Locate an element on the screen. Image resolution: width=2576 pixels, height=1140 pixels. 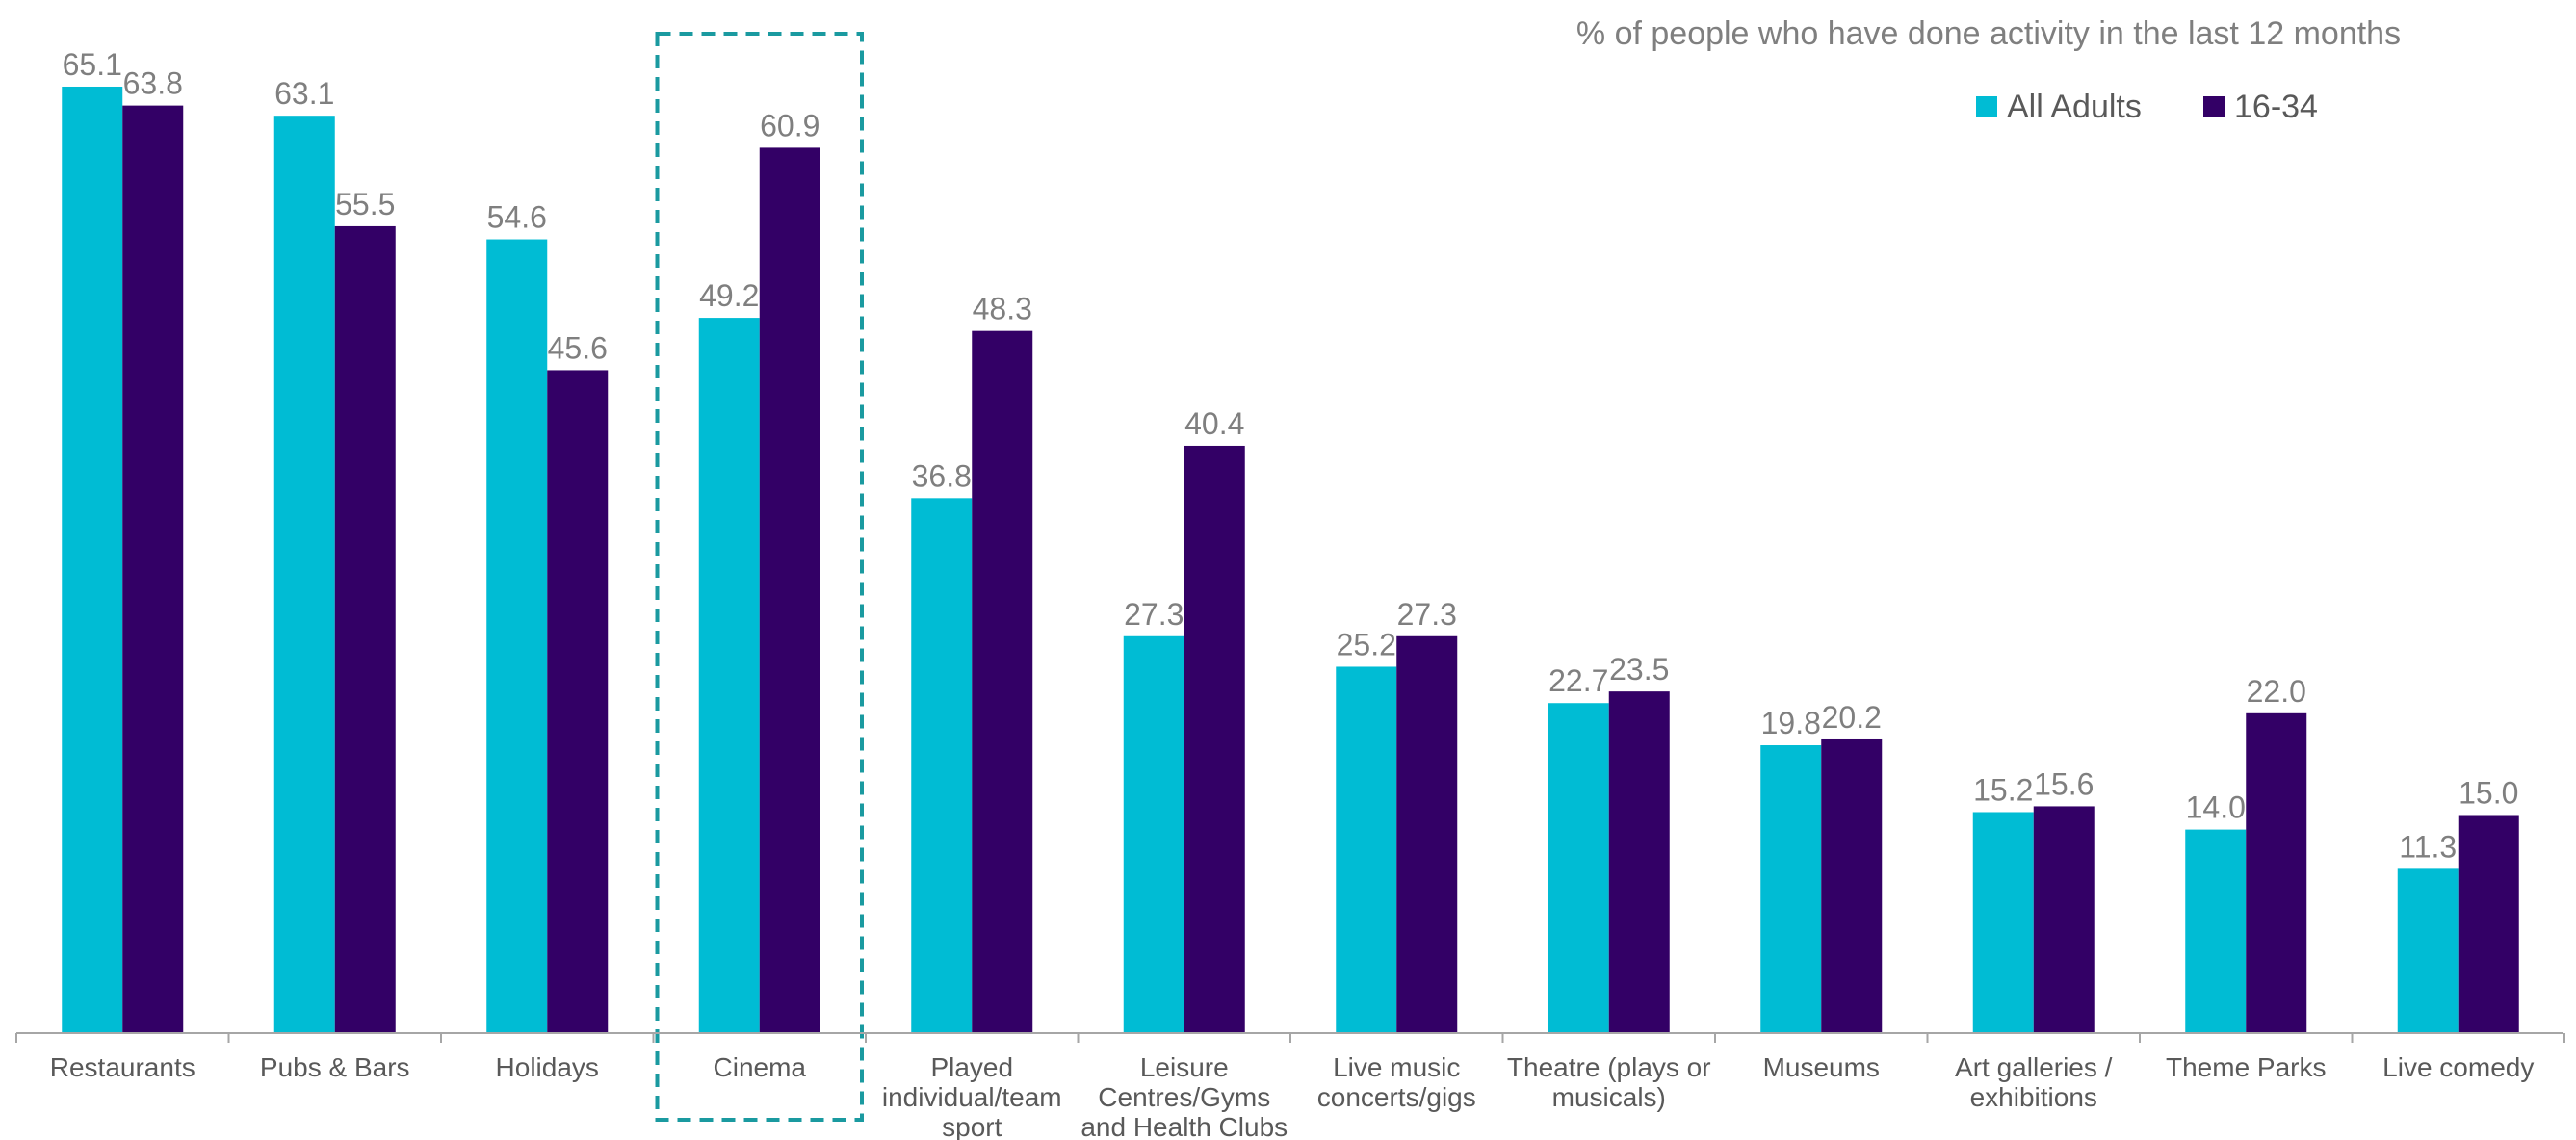
value-label-all-adults-live-music-concerts-gigs: 25.2 is located at coordinates (1366, 644).